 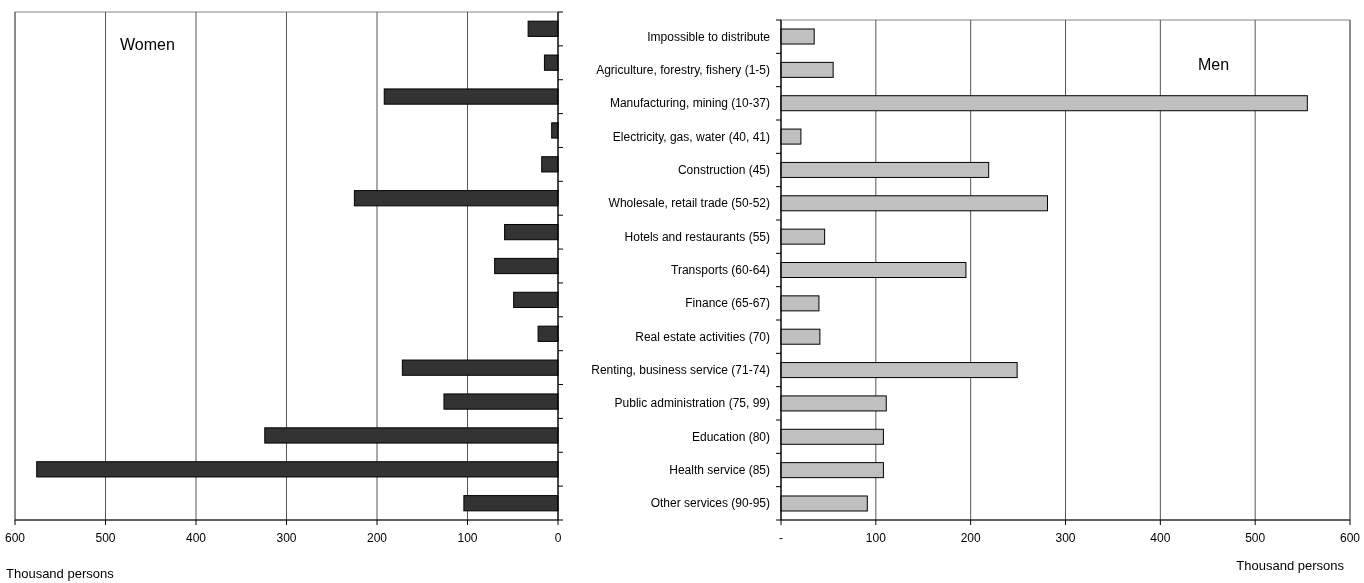 What do you see at coordinates (683, 69) in the screenshot?
I see `y-tick-label: Agriculture, forestry, fishery (1-5)` at bounding box center [683, 69].